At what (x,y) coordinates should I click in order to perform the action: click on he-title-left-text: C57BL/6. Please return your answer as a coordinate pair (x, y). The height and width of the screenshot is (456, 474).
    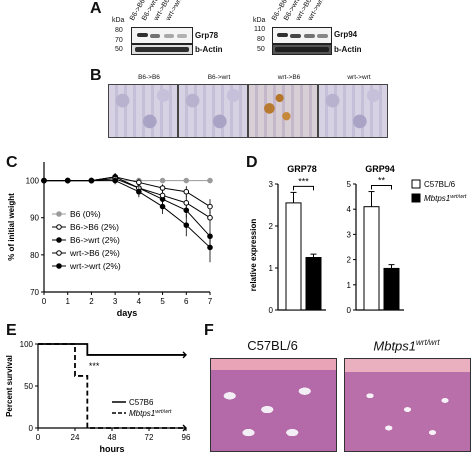
    Looking at the image, I should click on (272, 345).